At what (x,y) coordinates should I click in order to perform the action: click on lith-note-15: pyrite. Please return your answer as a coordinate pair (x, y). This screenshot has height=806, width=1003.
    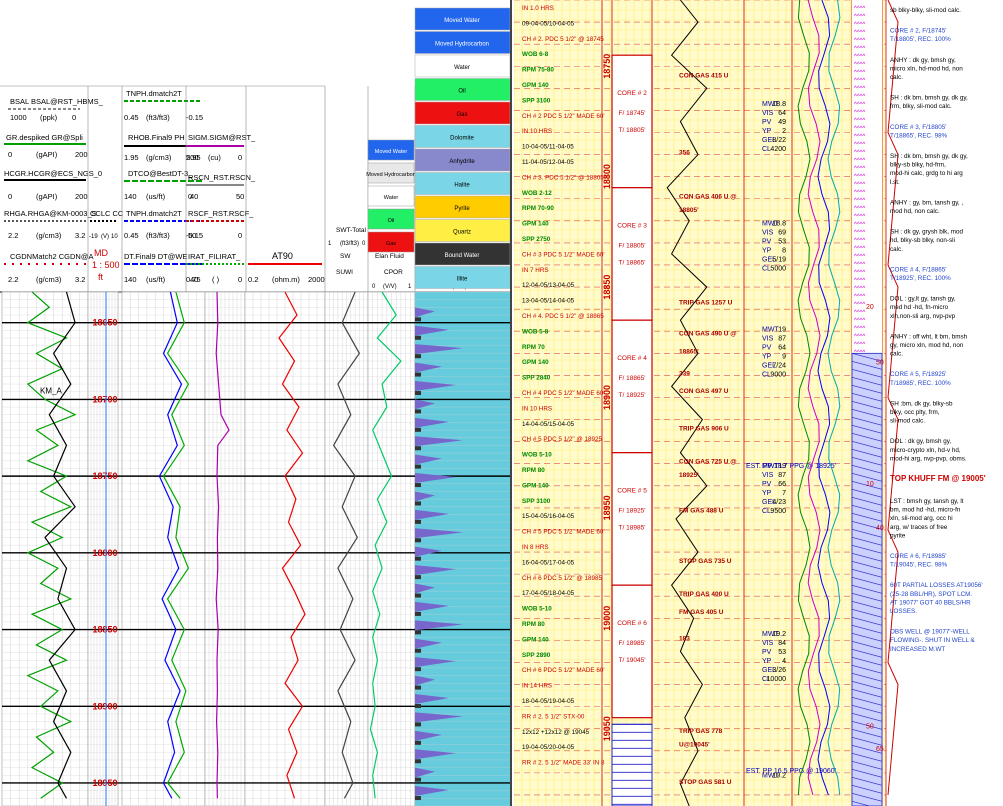
    Looking at the image, I should click on (898, 535).